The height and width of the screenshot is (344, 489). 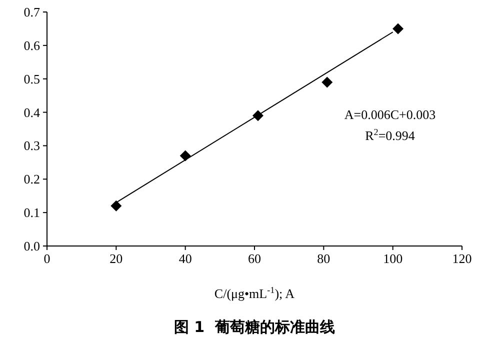 I want to click on y-tick-label: 0.7, so click(x=32, y=12).